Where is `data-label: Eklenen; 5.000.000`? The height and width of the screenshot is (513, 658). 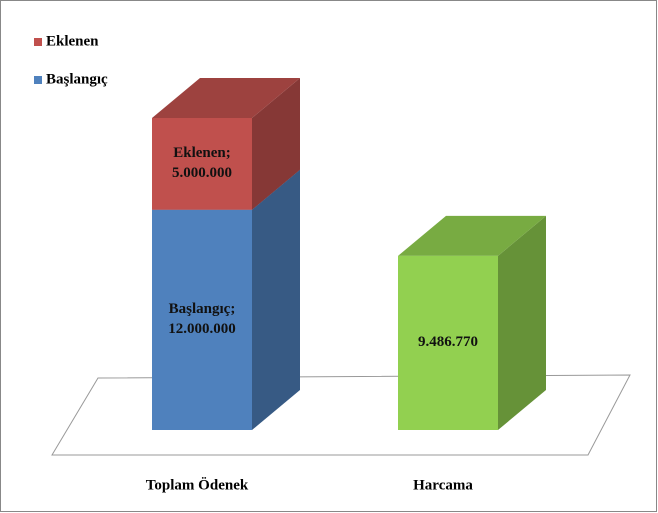
data-label: Eklenen; 5.000.000 is located at coordinates (202, 163).